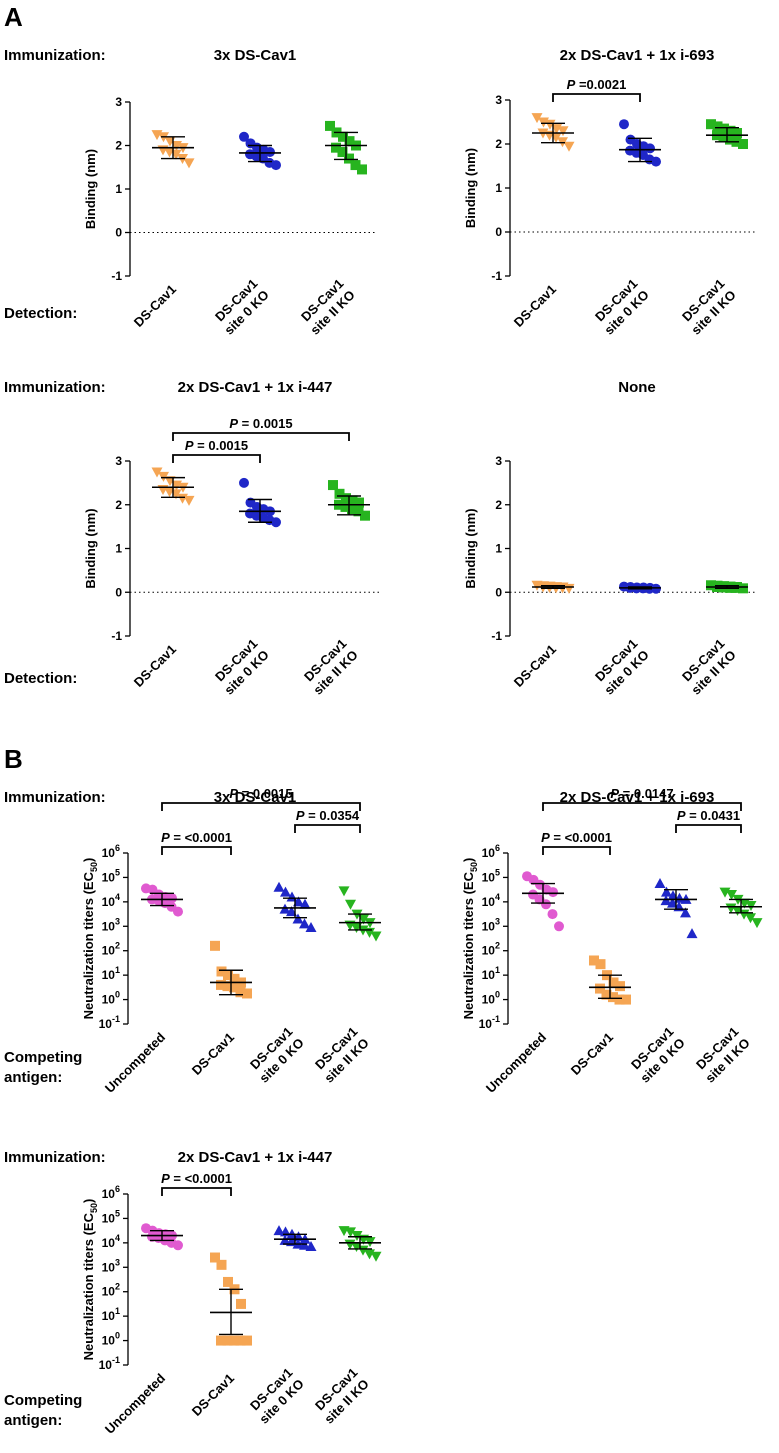 This screenshot has height=1453, width=779. I want to click on p-value-label: P = 0.0147, so click(641, 793).